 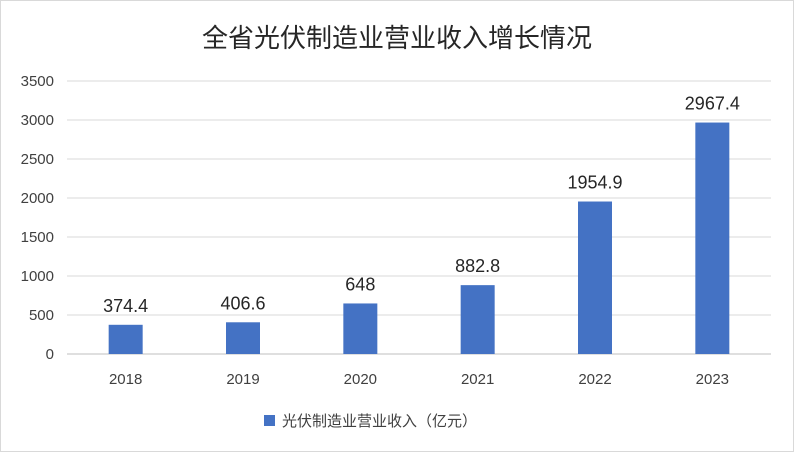 What do you see at coordinates (269, 420) in the screenshot?
I see `legend-swatch` at bounding box center [269, 420].